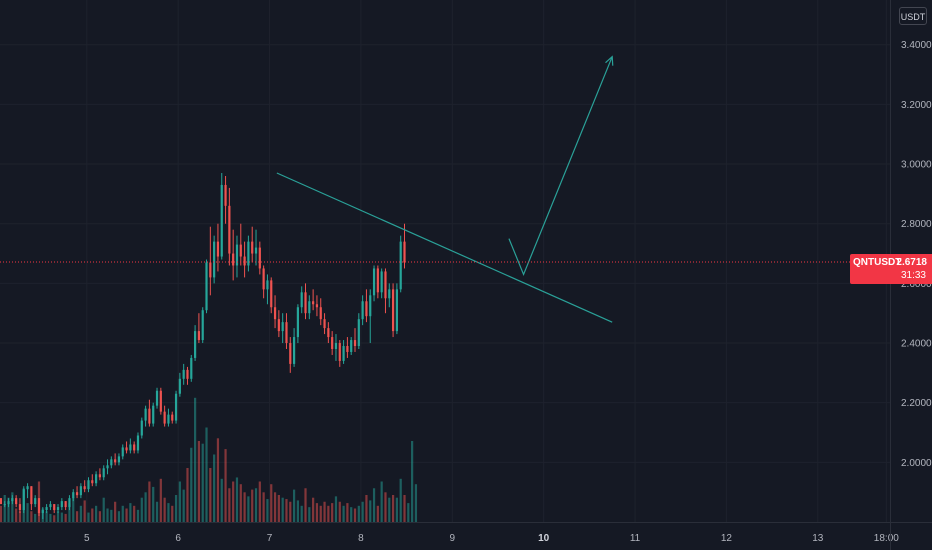 This screenshot has width=932, height=550. Describe the element at coordinates (916, 105) in the screenshot. I see `y-tick-label: 3.2000` at that location.